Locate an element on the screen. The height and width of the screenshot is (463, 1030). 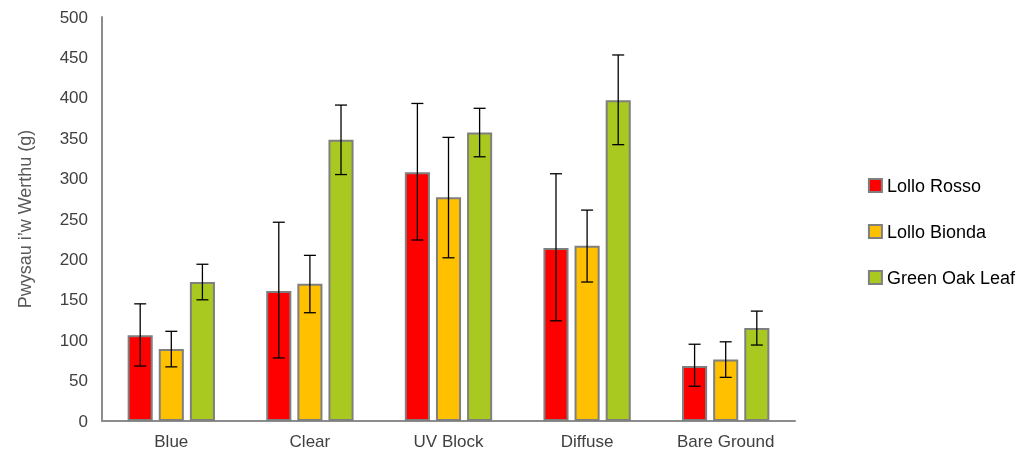
y-tick-label: 350 is located at coordinates (73, 138).